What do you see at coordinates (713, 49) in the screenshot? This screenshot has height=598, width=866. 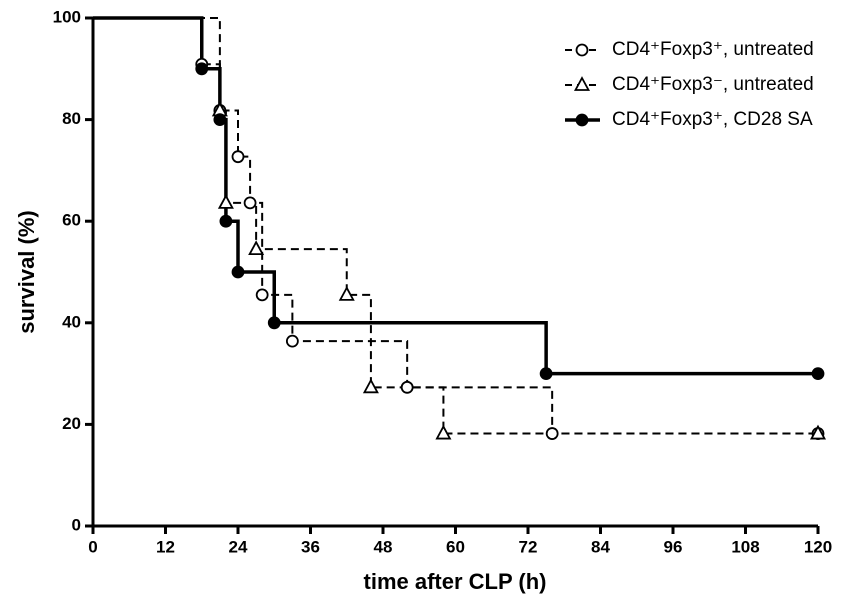 I see `legend-label: CD4⁺Foxp3⁺, untreated` at bounding box center [713, 49].